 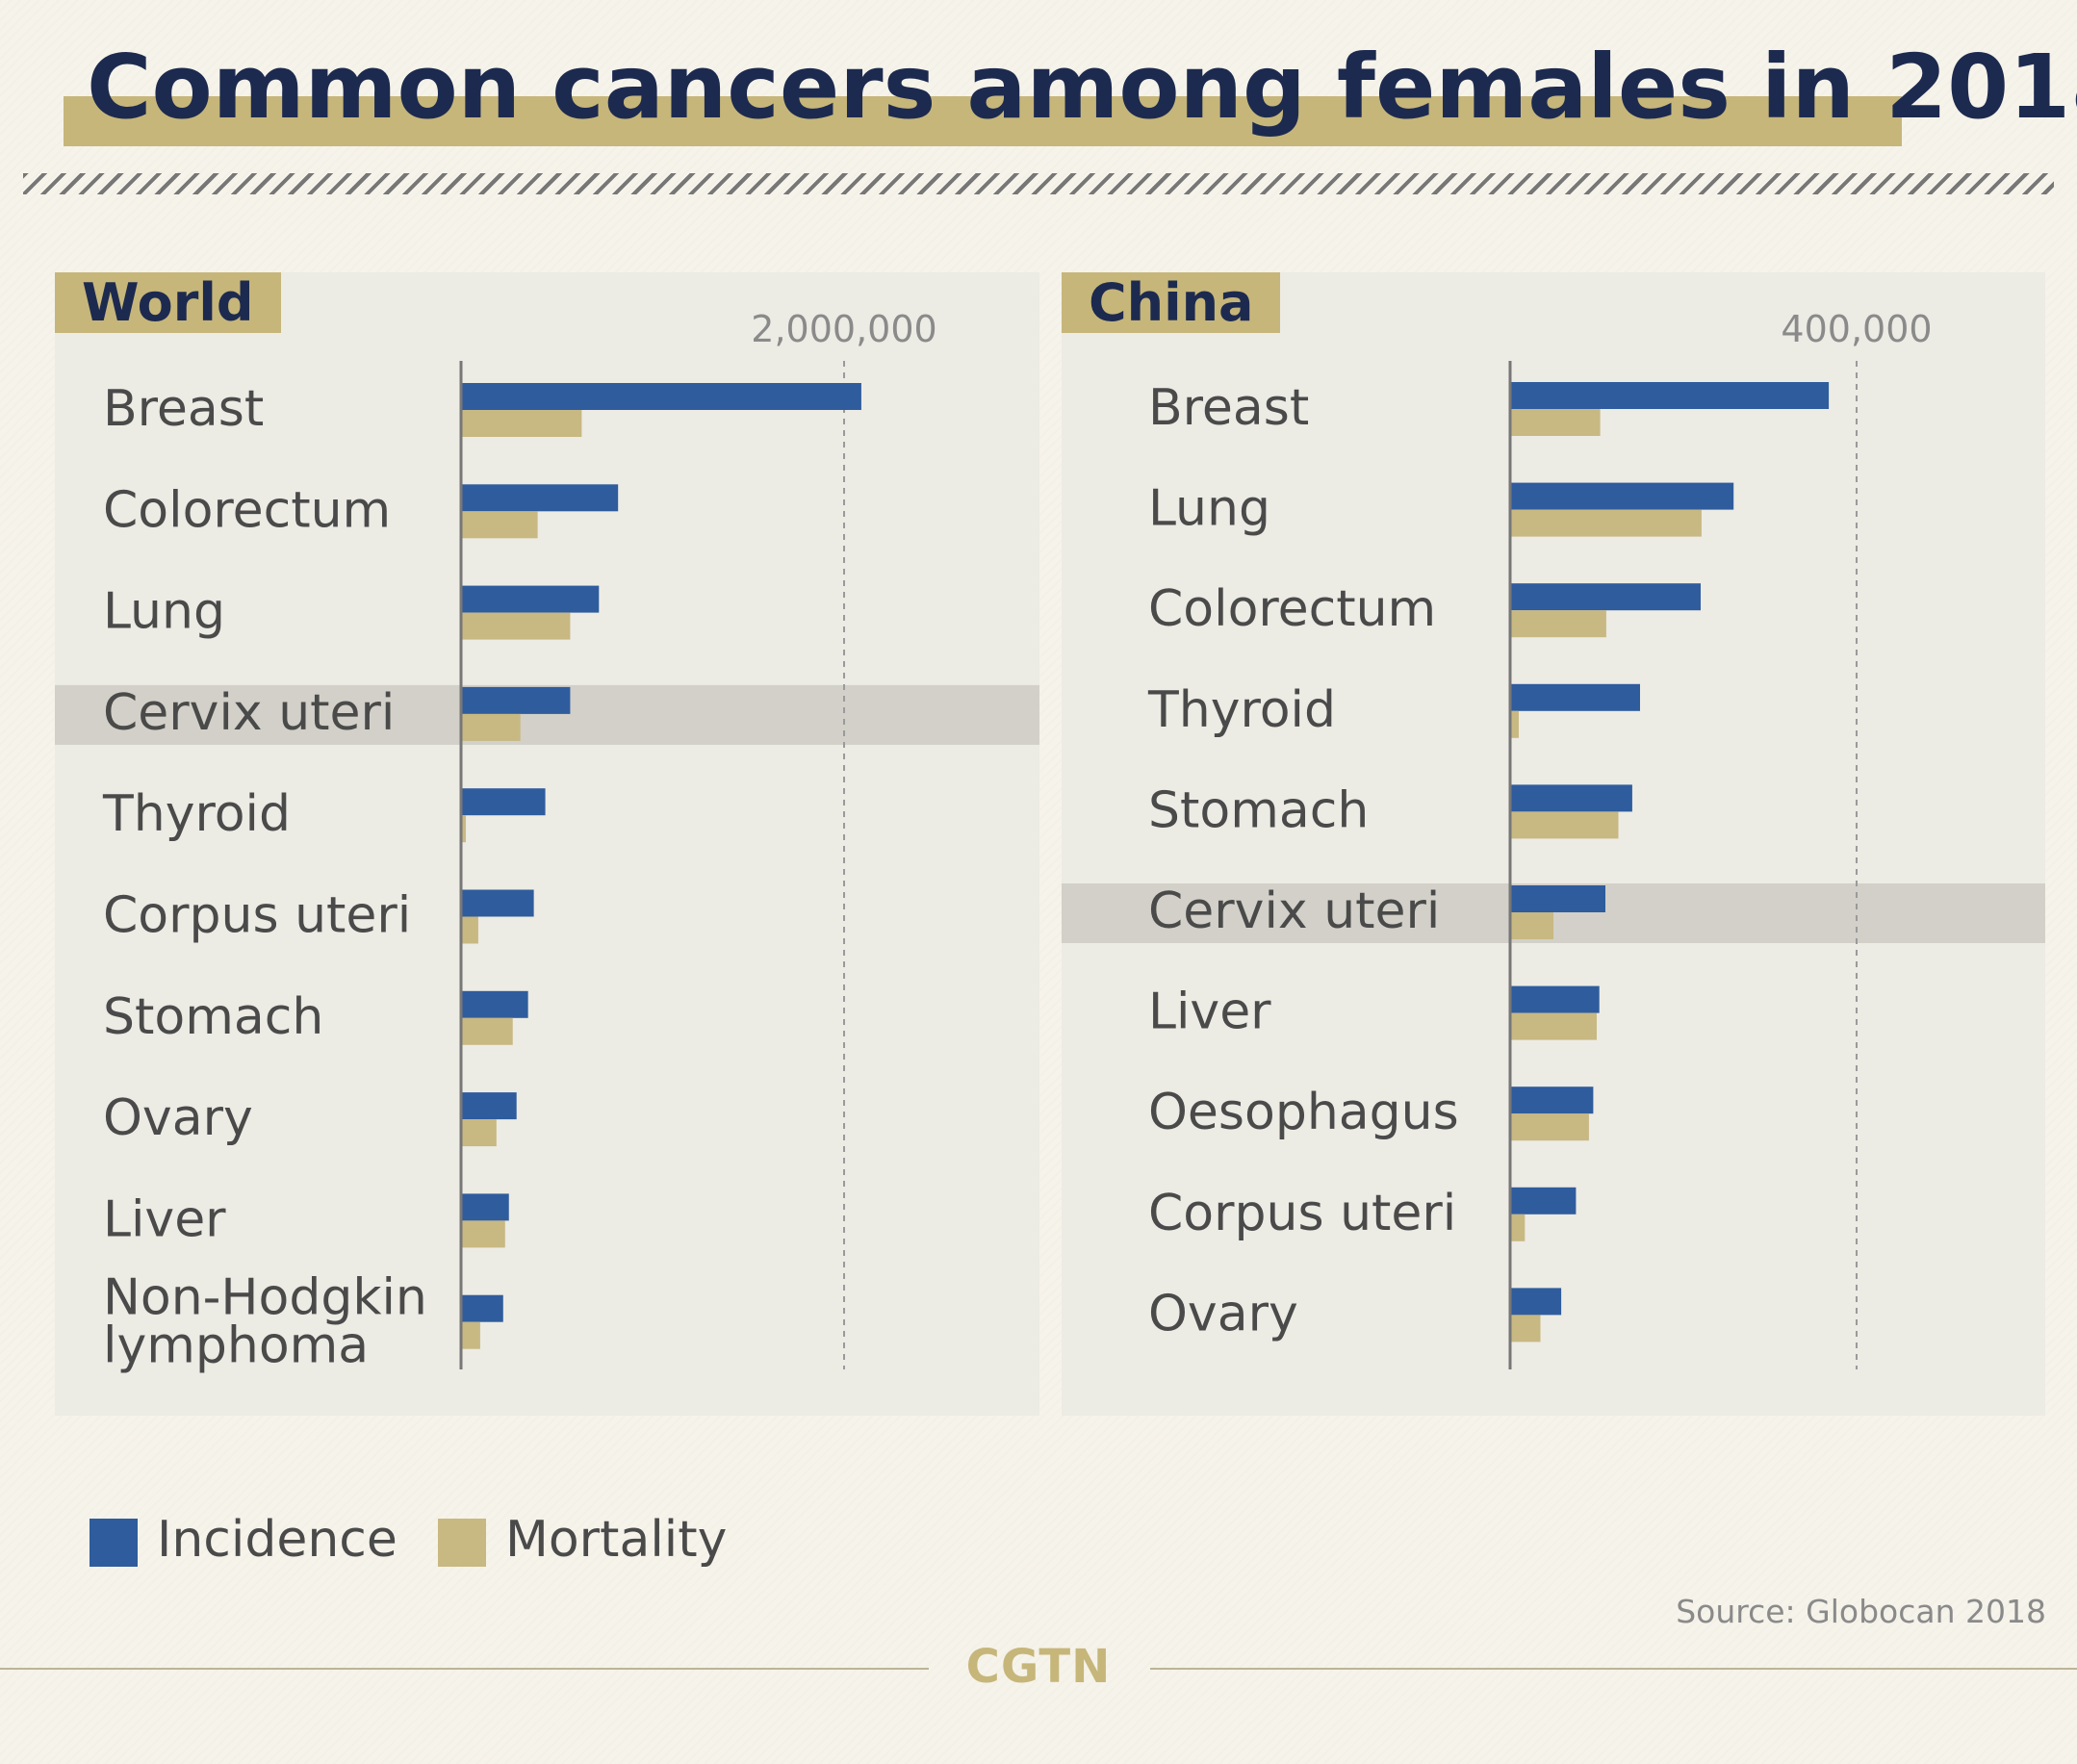 I want to click on legend-incidence-label: Incidence, so click(x=277, y=1540).